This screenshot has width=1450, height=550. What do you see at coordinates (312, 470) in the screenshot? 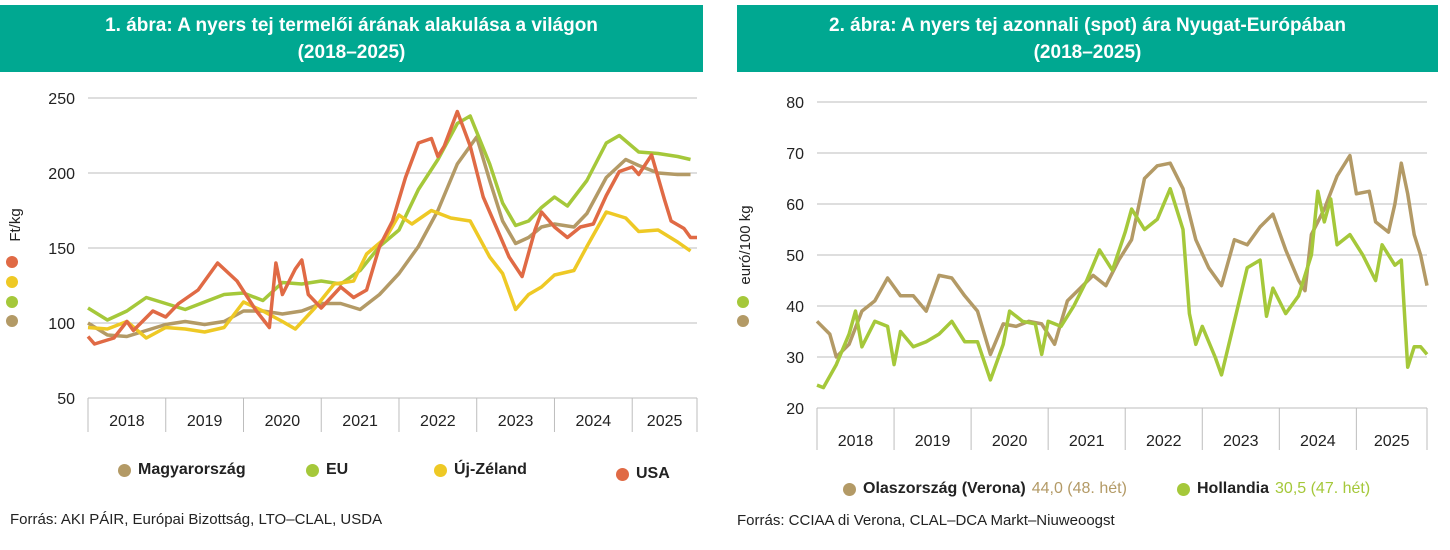
I see `legend-dot-eu` at bounding box center [312, 470].